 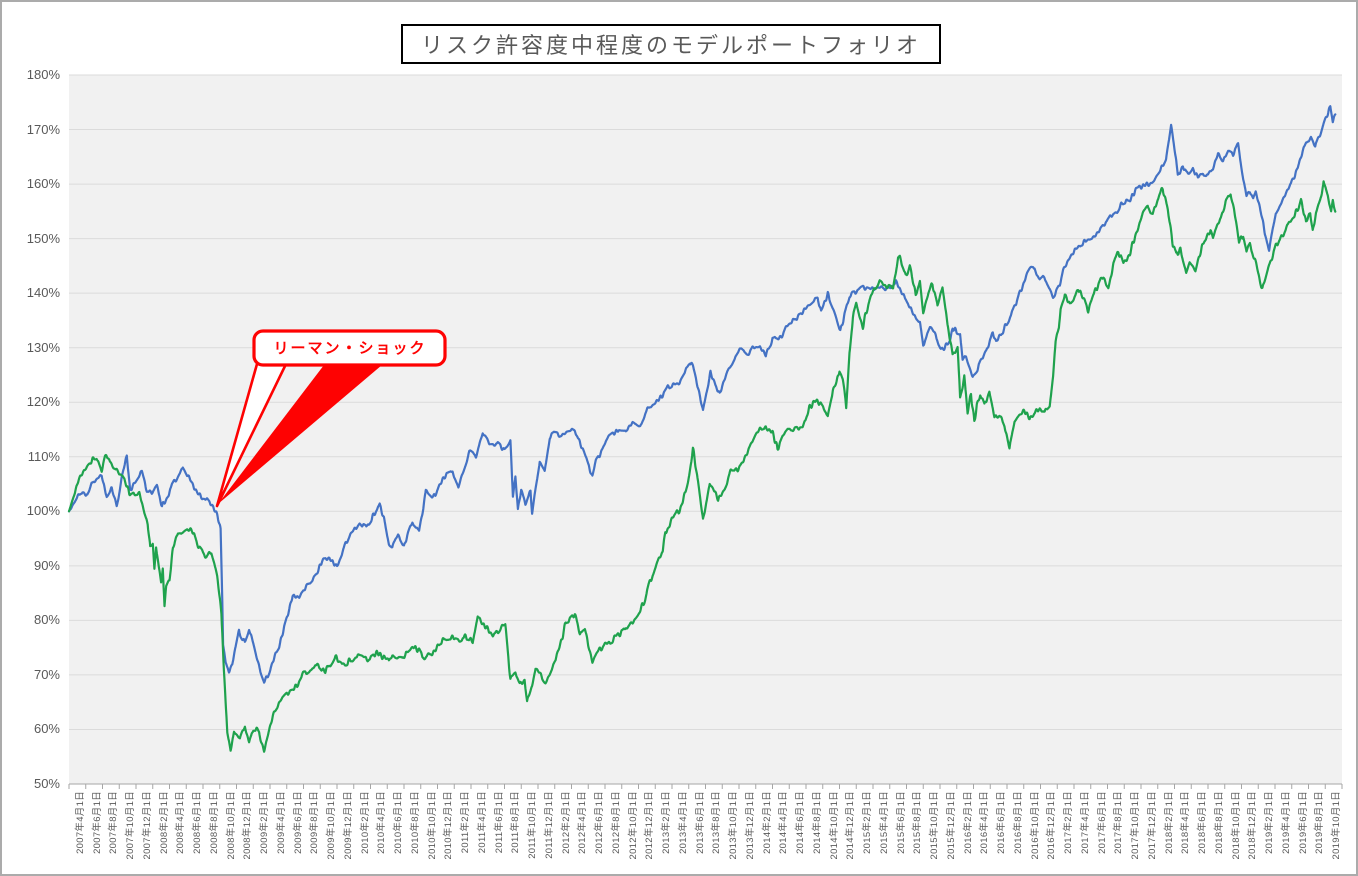 I want to click on x-axis-label: 2010年12月1日, so click(x=449, y=825).